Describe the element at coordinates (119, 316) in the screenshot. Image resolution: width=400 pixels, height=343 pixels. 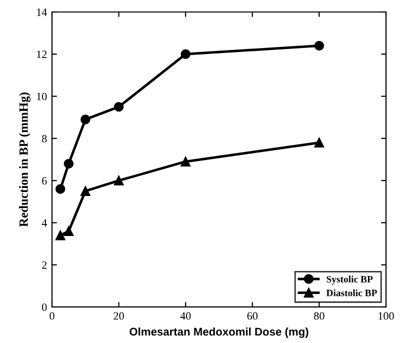
I see `x-tick-label: 20` at that location.